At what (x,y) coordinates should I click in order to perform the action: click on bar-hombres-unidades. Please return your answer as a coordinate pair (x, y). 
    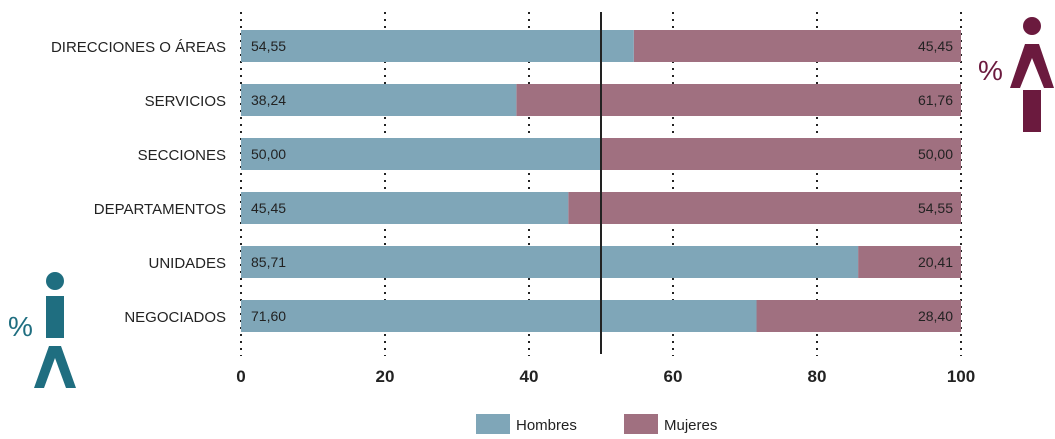
    Looking at the image, I should click on (550, 262).